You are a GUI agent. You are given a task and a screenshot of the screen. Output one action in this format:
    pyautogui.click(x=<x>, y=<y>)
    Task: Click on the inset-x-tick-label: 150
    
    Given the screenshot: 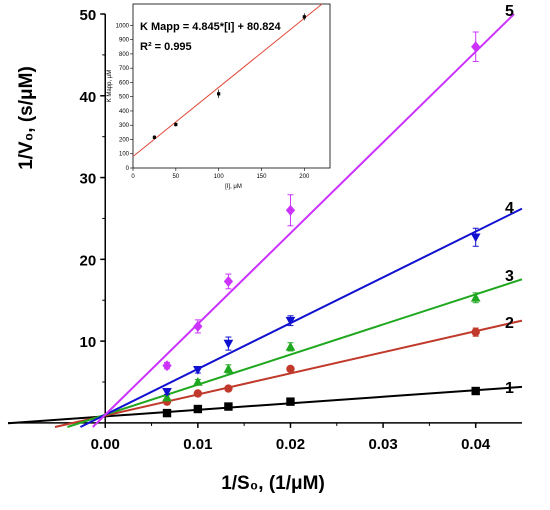 What is the action you would take?
    pyautogui.click(x=261, y=177)
    